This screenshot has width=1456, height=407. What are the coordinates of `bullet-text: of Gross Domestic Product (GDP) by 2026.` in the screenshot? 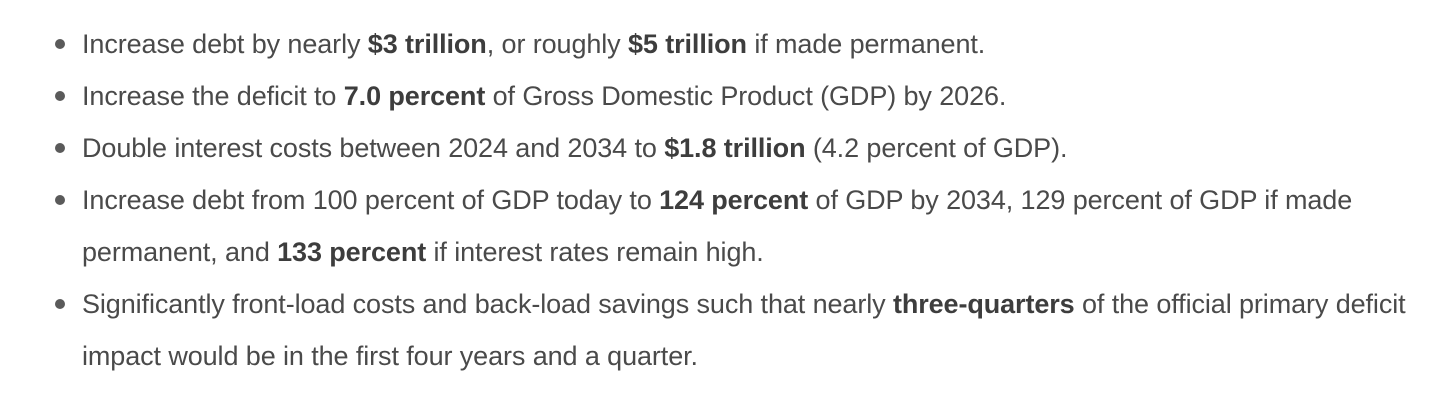 It's located at (746, 96).